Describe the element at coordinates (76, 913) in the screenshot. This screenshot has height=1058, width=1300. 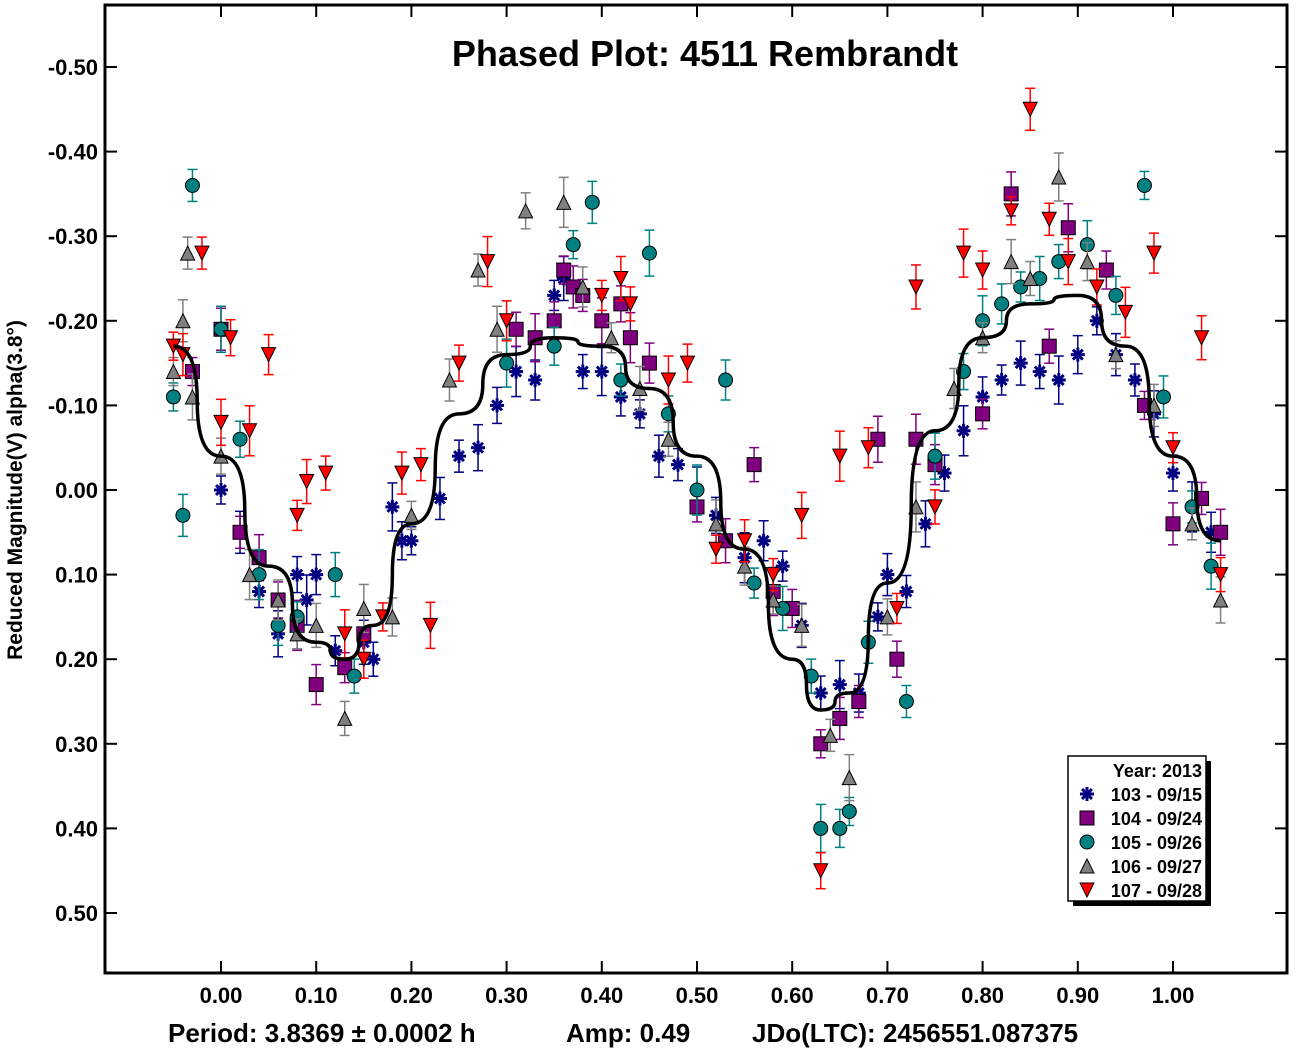
I see `y-tick-label: 0.50` at that location.